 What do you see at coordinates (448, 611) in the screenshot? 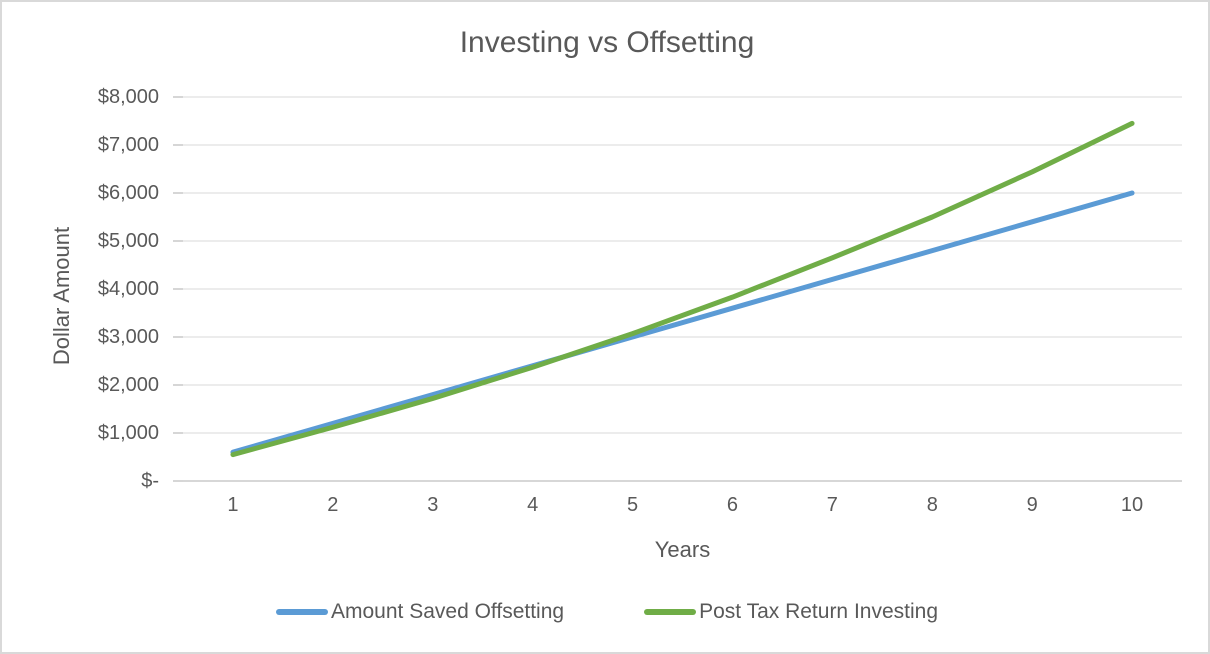
I see `legend-label: Amount Saved Offsetting` at bounding box center [448, 611].